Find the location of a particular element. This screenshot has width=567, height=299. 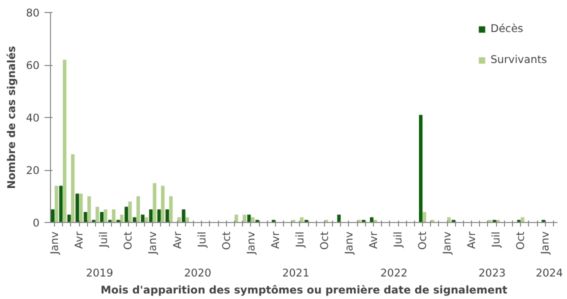

text: 2023 is located at coordinates (492, 273).